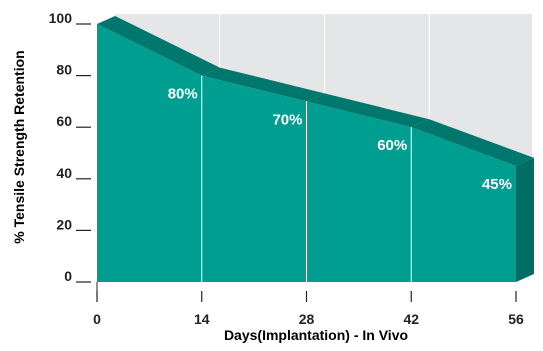  What do you see at coordinates (392, 145) in the screenshot?
I see `data-label-42: 60%` at bounding box center [392, 145].